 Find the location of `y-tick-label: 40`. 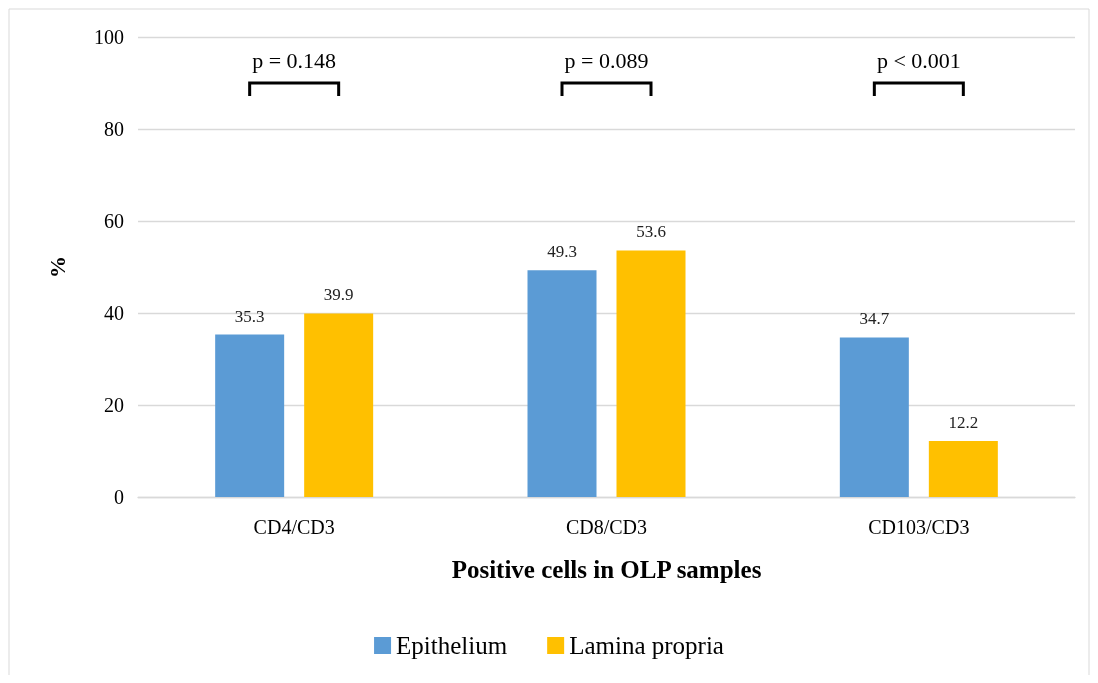

y-tick-label: 40 is located at coordinates (114, 313).